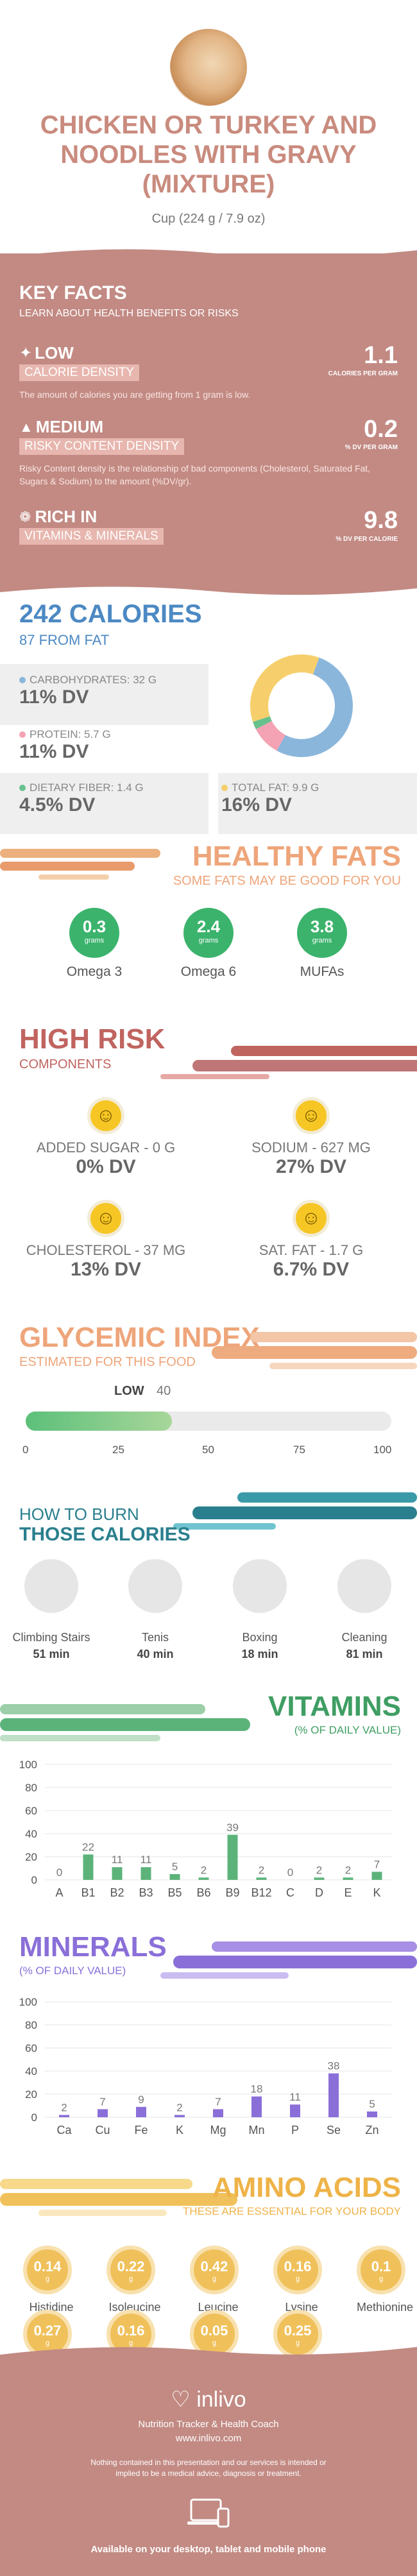  Describe the element at coordinates (134, 2307) in the screenshot. I see `amino-label: Isoleucine` at that location.